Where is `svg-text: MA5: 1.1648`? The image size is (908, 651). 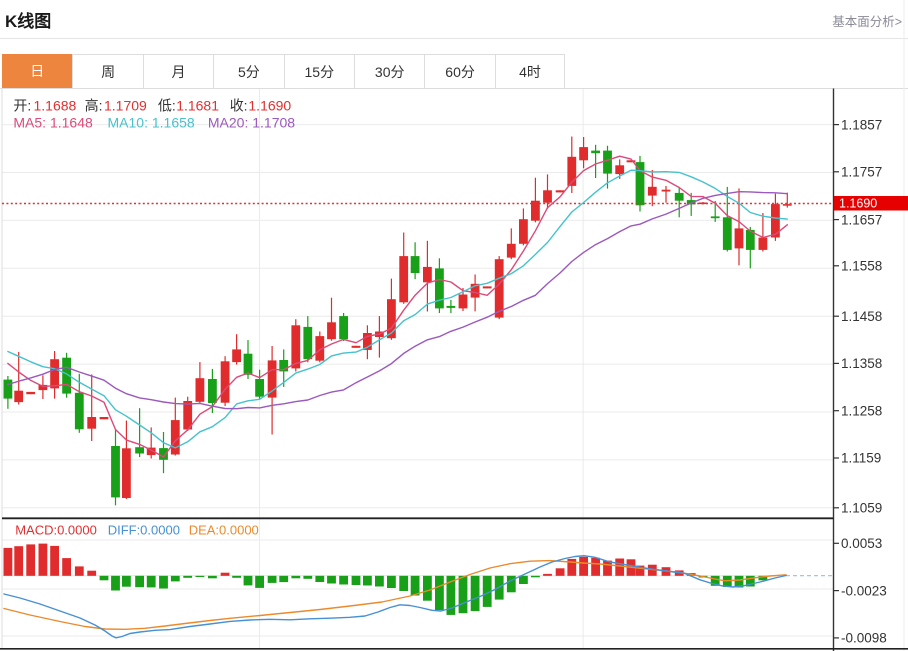
svg-text: MA5: 1.1648 is located at coordinates (53, 122).